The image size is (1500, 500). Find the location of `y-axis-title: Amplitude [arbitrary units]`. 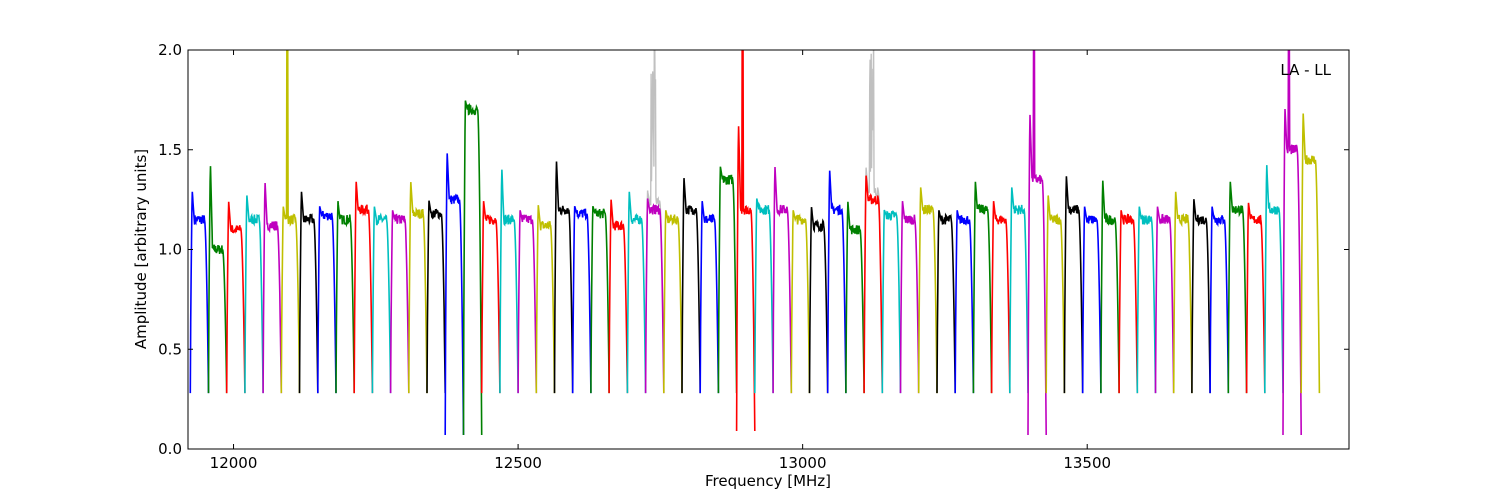

y-axis-title: Amplitude [arbitrary units] is located at coordinates (141, 249).